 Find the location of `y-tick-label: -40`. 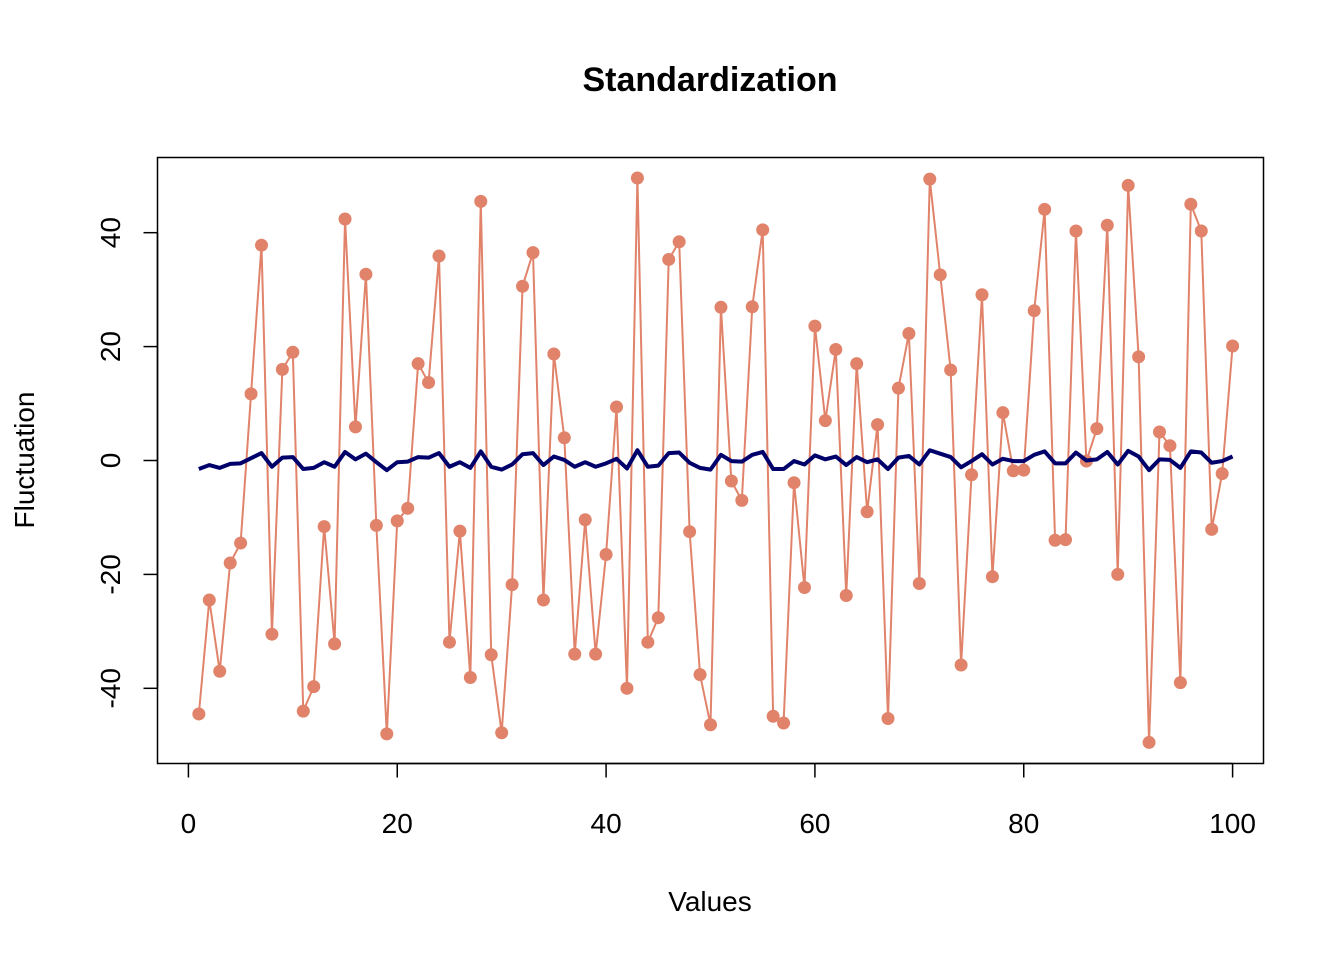

y-tick-label: -40 is located at coordinates (110, 688).